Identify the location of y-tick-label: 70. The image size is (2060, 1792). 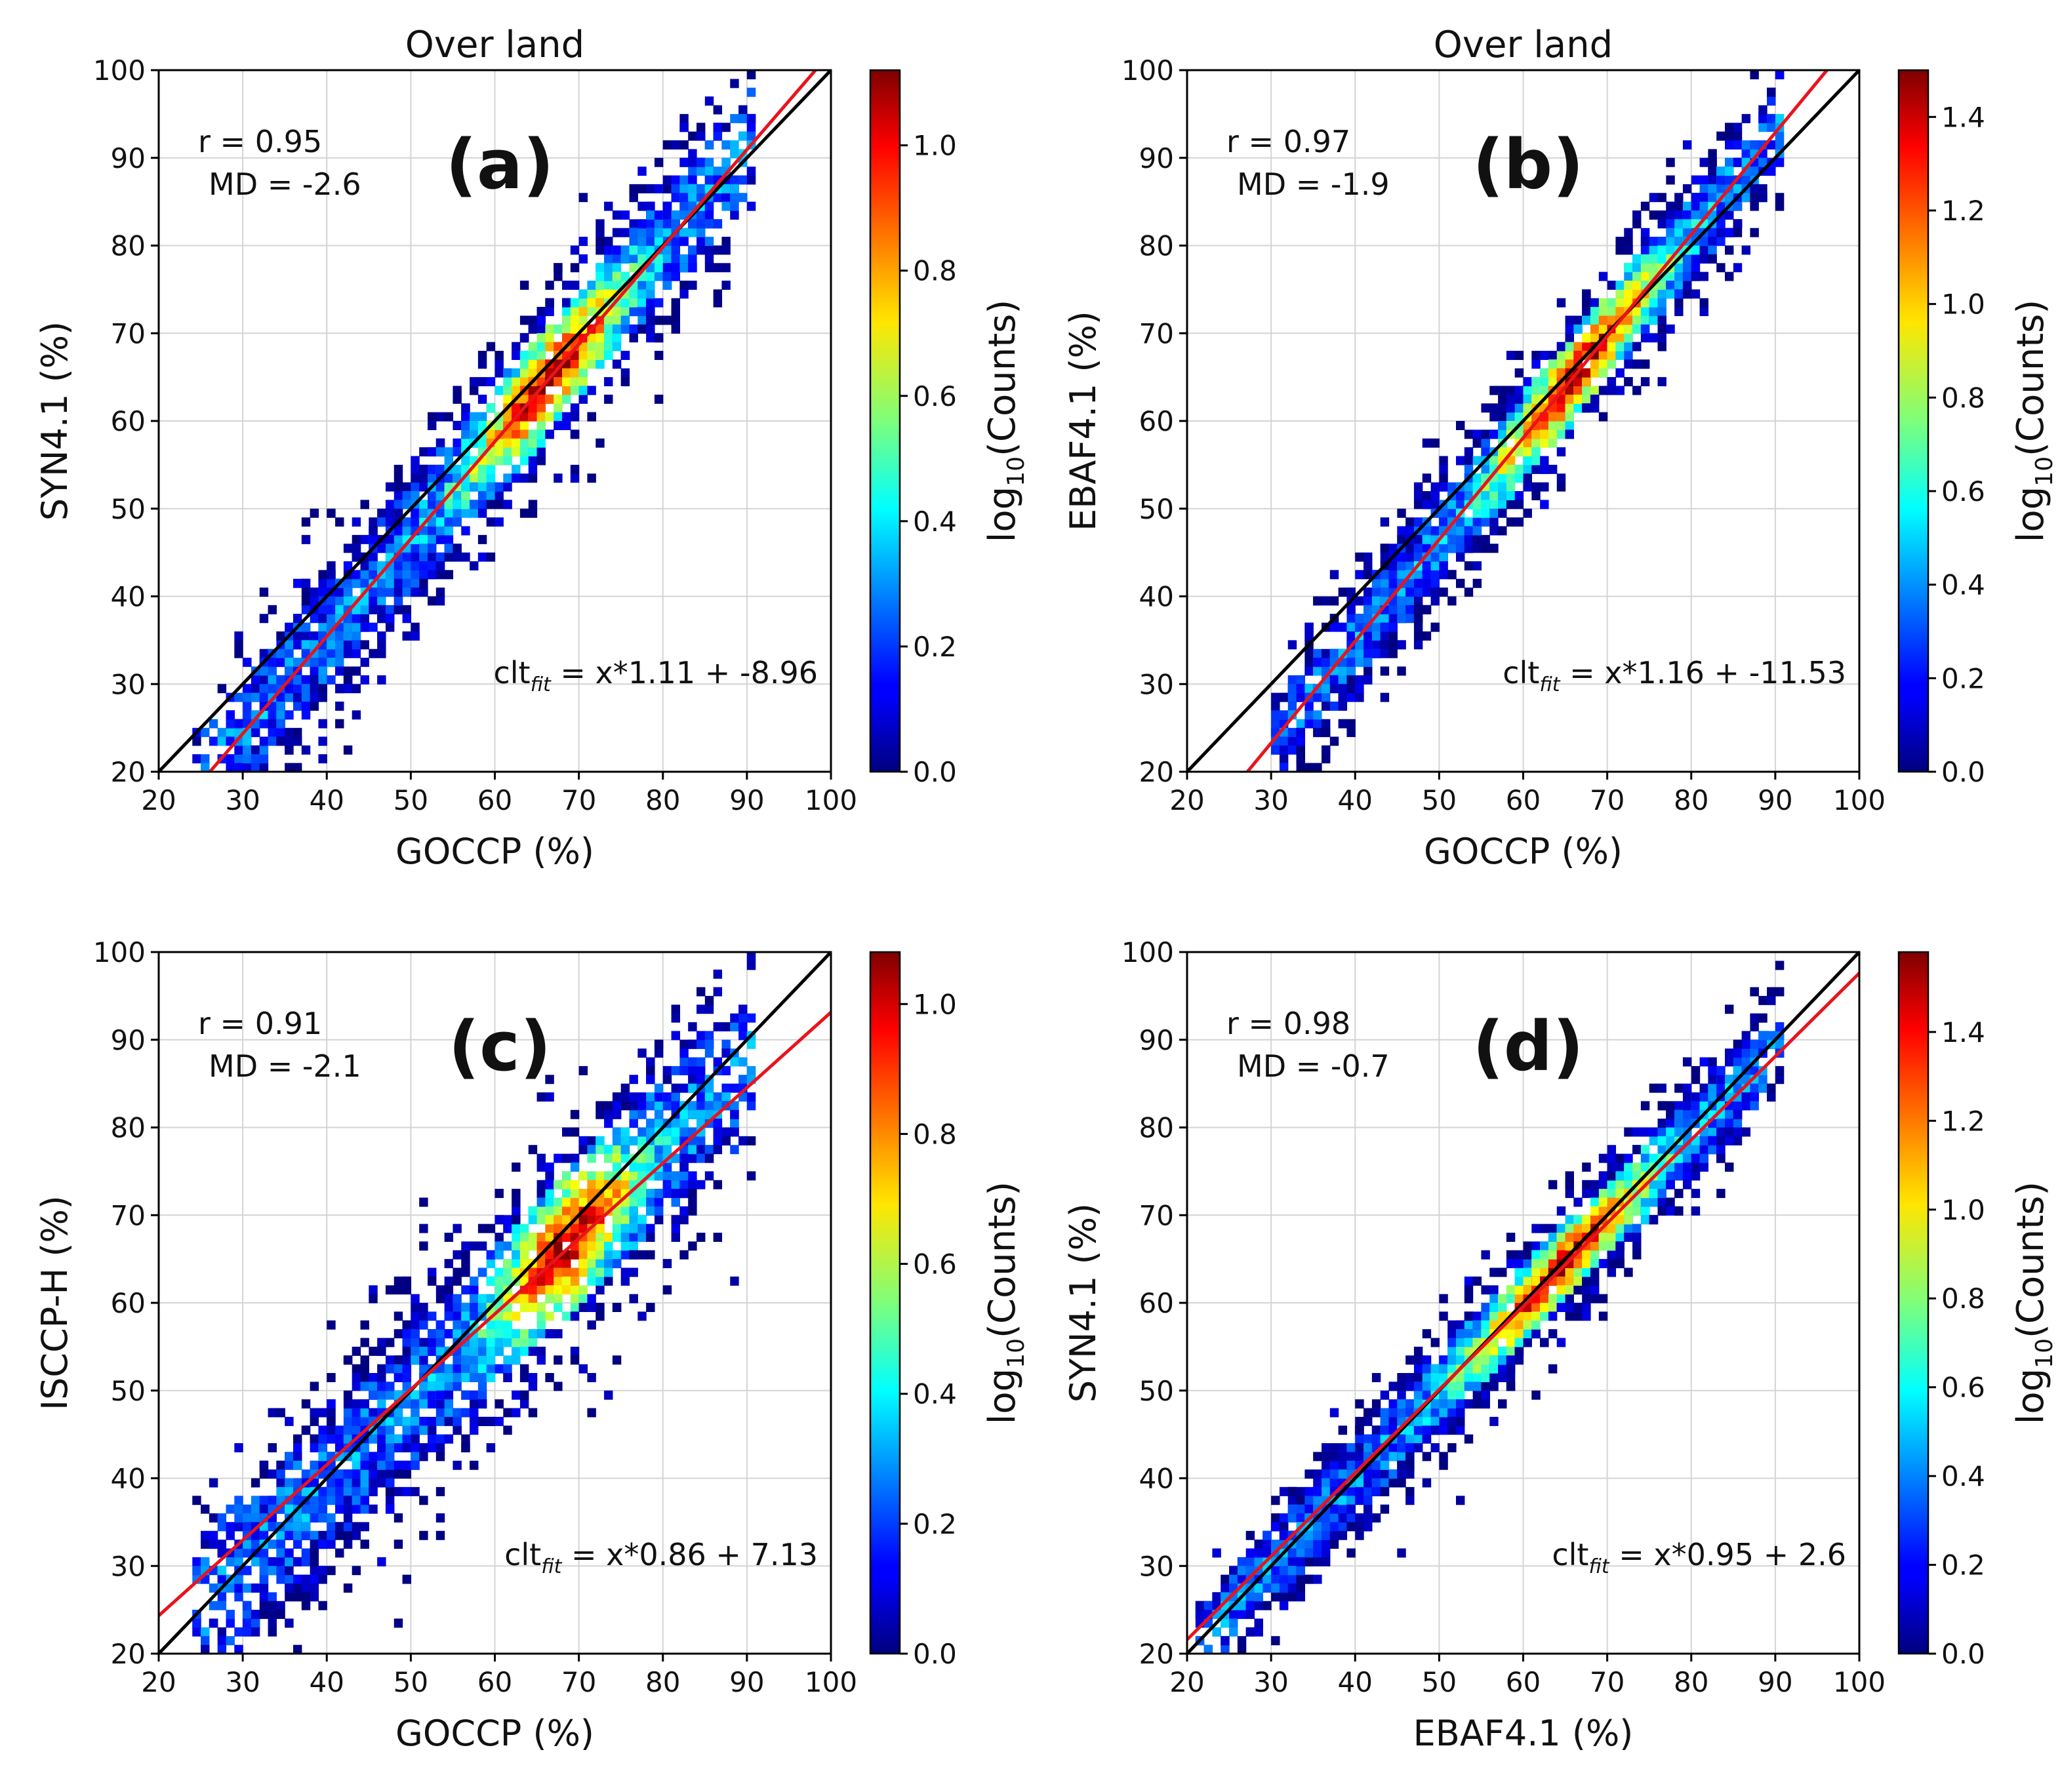
(128, 333).